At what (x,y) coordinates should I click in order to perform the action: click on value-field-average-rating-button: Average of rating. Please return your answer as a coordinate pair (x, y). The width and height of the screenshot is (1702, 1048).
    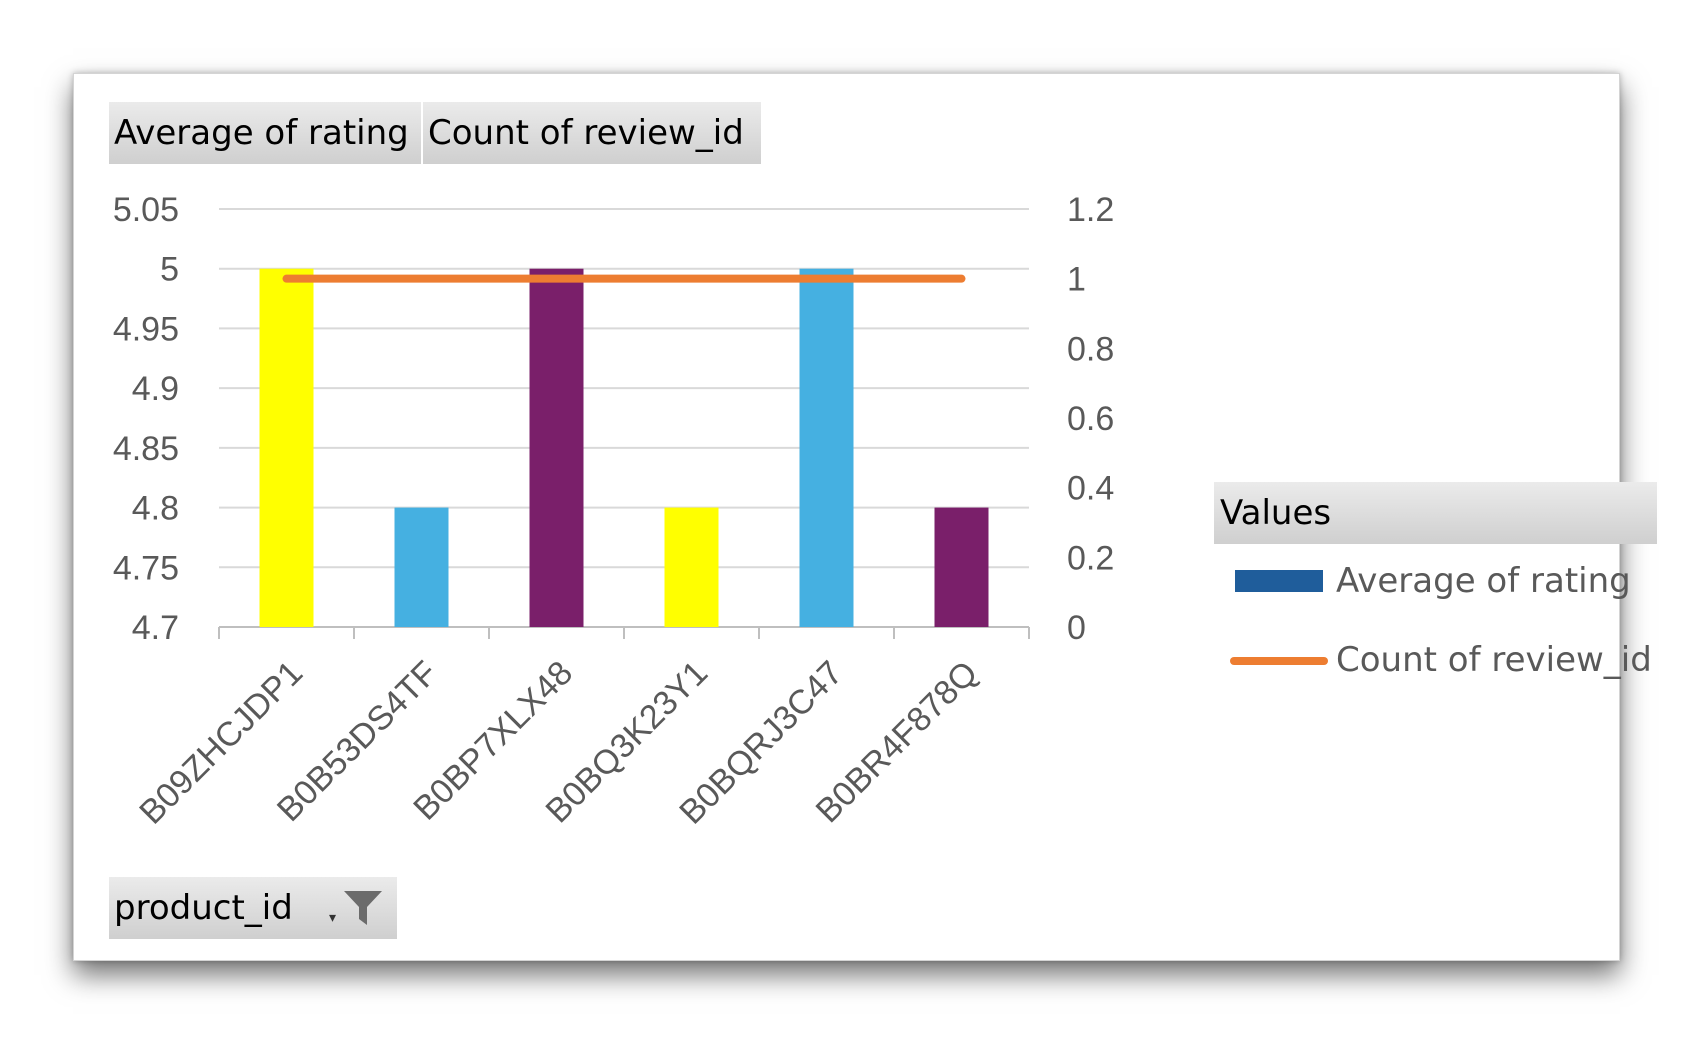
    Looking at the image, I should click on (265, 133).